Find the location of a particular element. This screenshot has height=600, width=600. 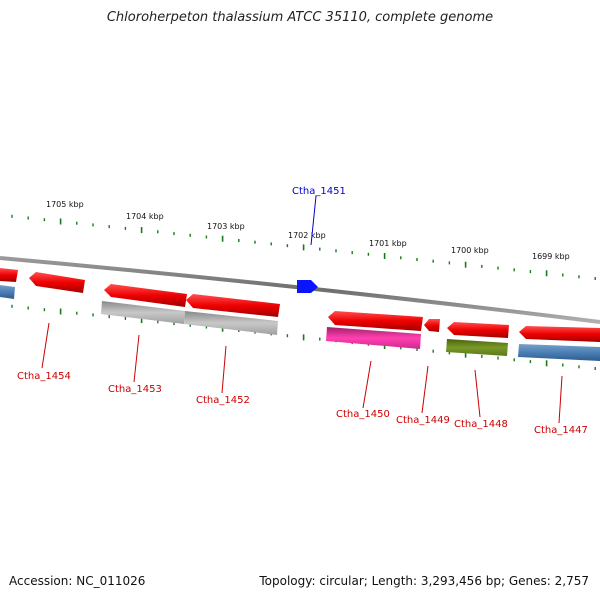

gene-label: Ctha_1451 is located at coordinates (319, 191).